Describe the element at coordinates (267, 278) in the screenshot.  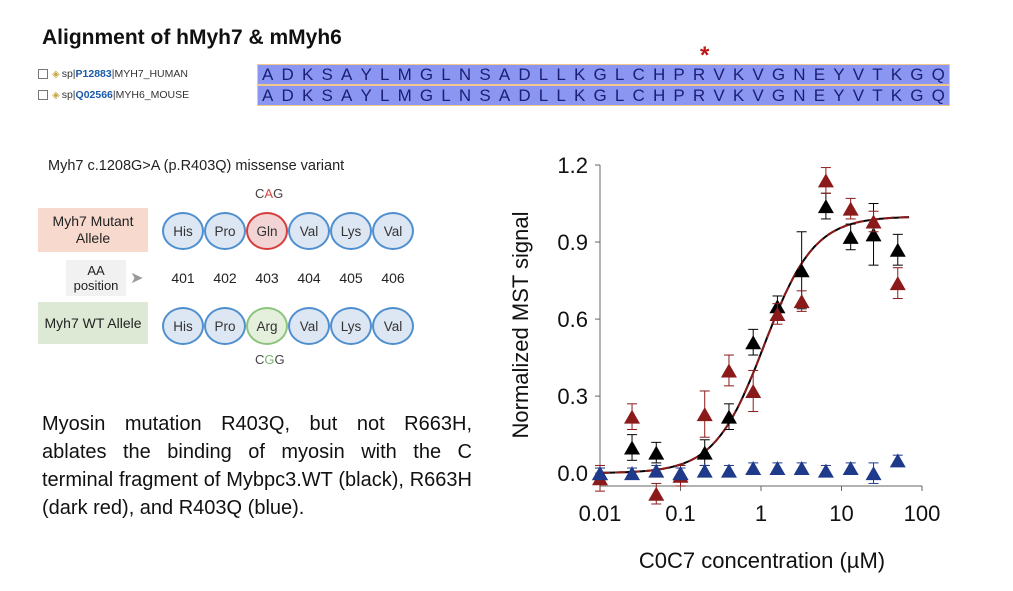
I see `position-number: 403` at that location.